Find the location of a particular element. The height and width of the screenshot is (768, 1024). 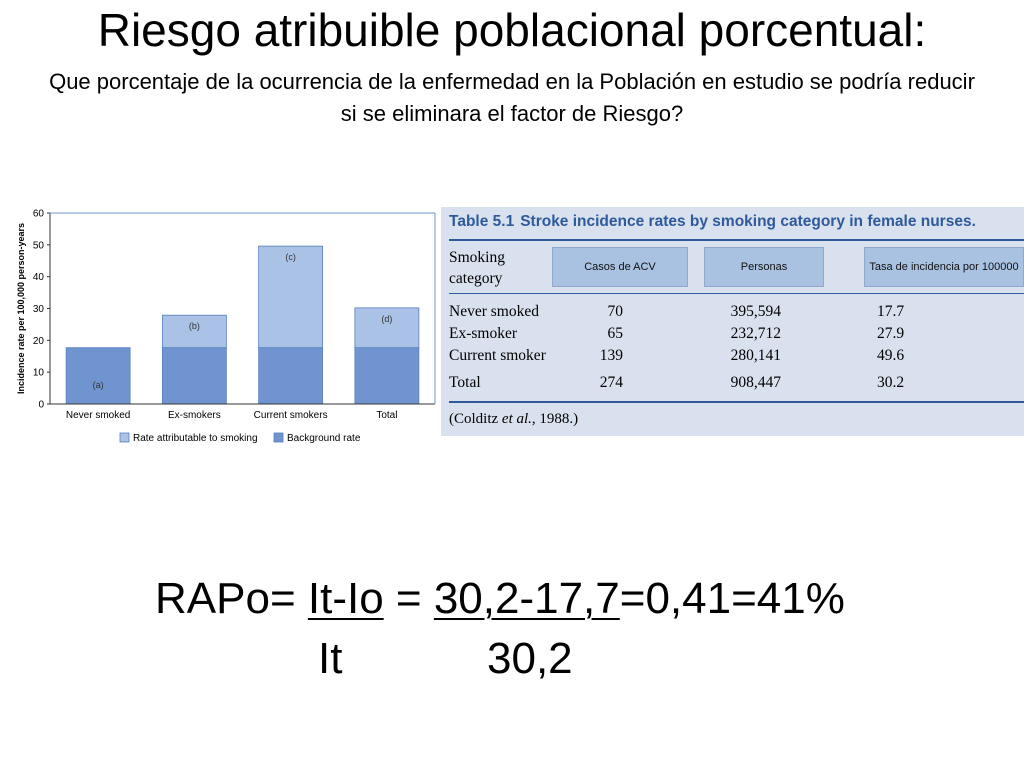

y-tick-label: 60 is located at coordinates (39, 214).